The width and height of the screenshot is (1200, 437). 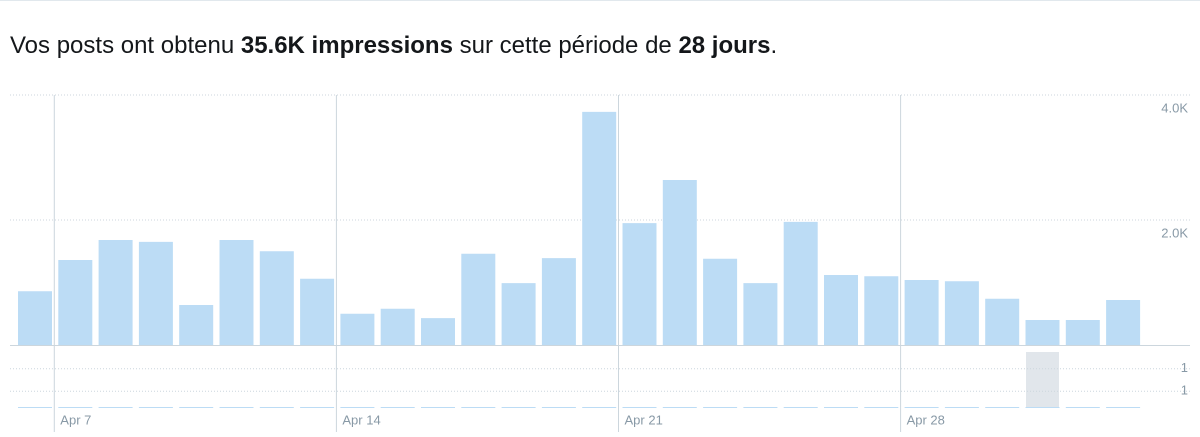 I want to click on x-tick-label: Apr 28, so click(x=926, y=419).